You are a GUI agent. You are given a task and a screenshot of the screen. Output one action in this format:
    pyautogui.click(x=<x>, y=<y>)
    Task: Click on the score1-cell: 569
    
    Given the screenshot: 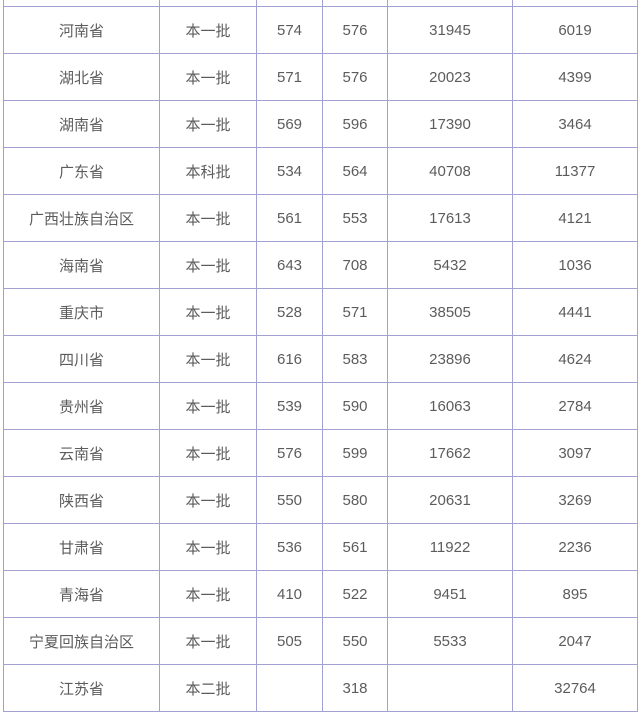 What is the action you would take?
    pyautogui.click(x=289, y=124)
    